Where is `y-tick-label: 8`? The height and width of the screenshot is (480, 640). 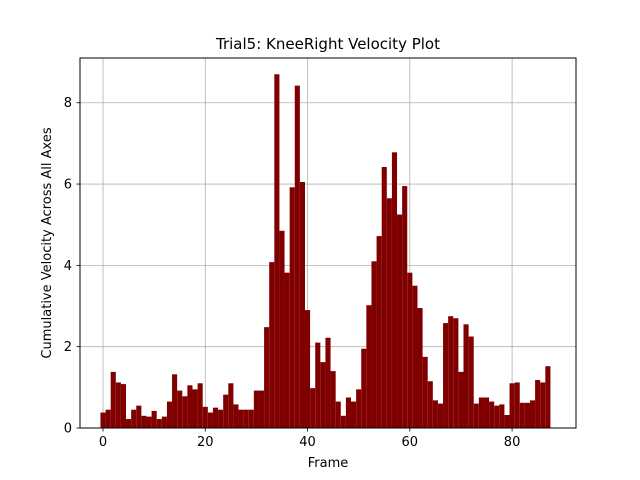
y-tick-label: 8 is located at coordinates (68, 103).